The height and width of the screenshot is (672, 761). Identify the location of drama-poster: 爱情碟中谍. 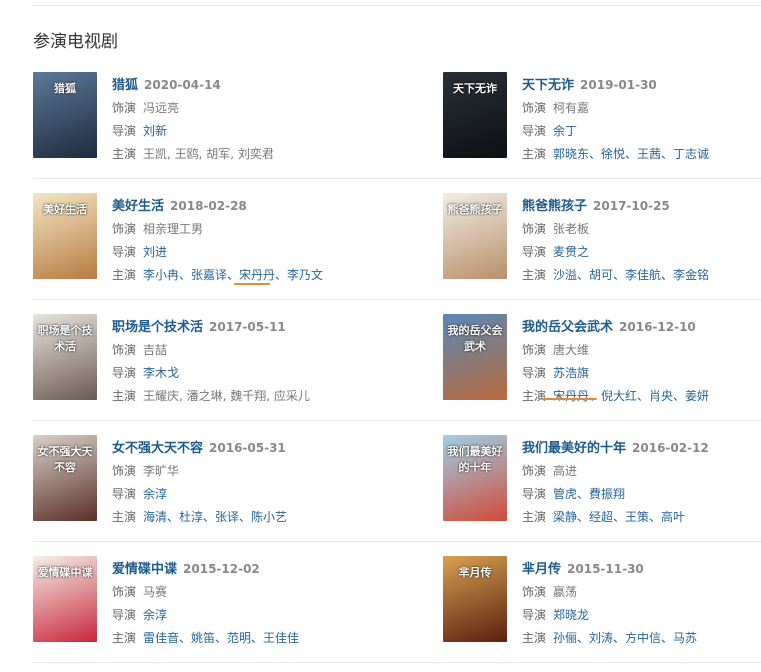
(65, 599).